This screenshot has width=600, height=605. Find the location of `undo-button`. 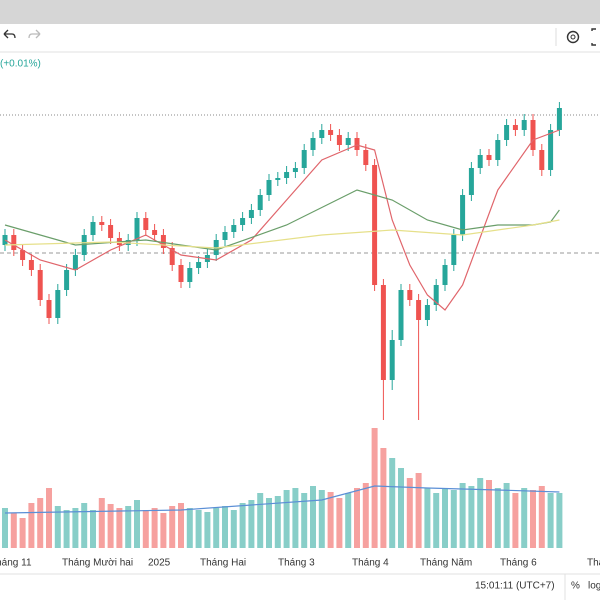

undo-button is located at coordinates (9, 34).